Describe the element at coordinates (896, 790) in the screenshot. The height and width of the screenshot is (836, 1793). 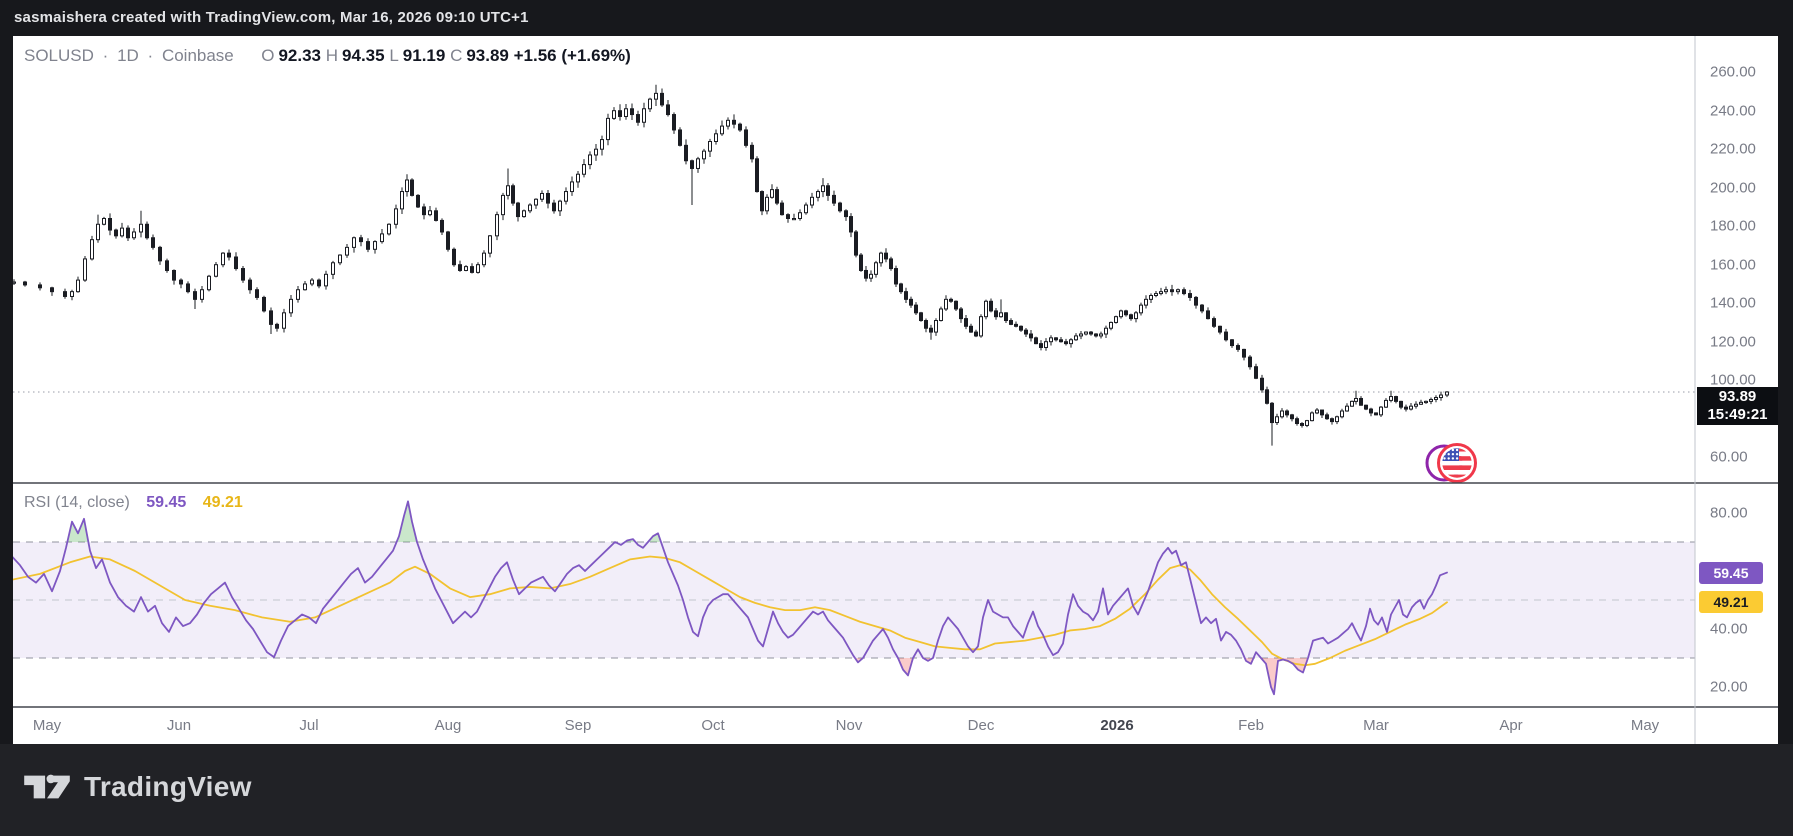
I see `footer-bar: TradingView` at that location.